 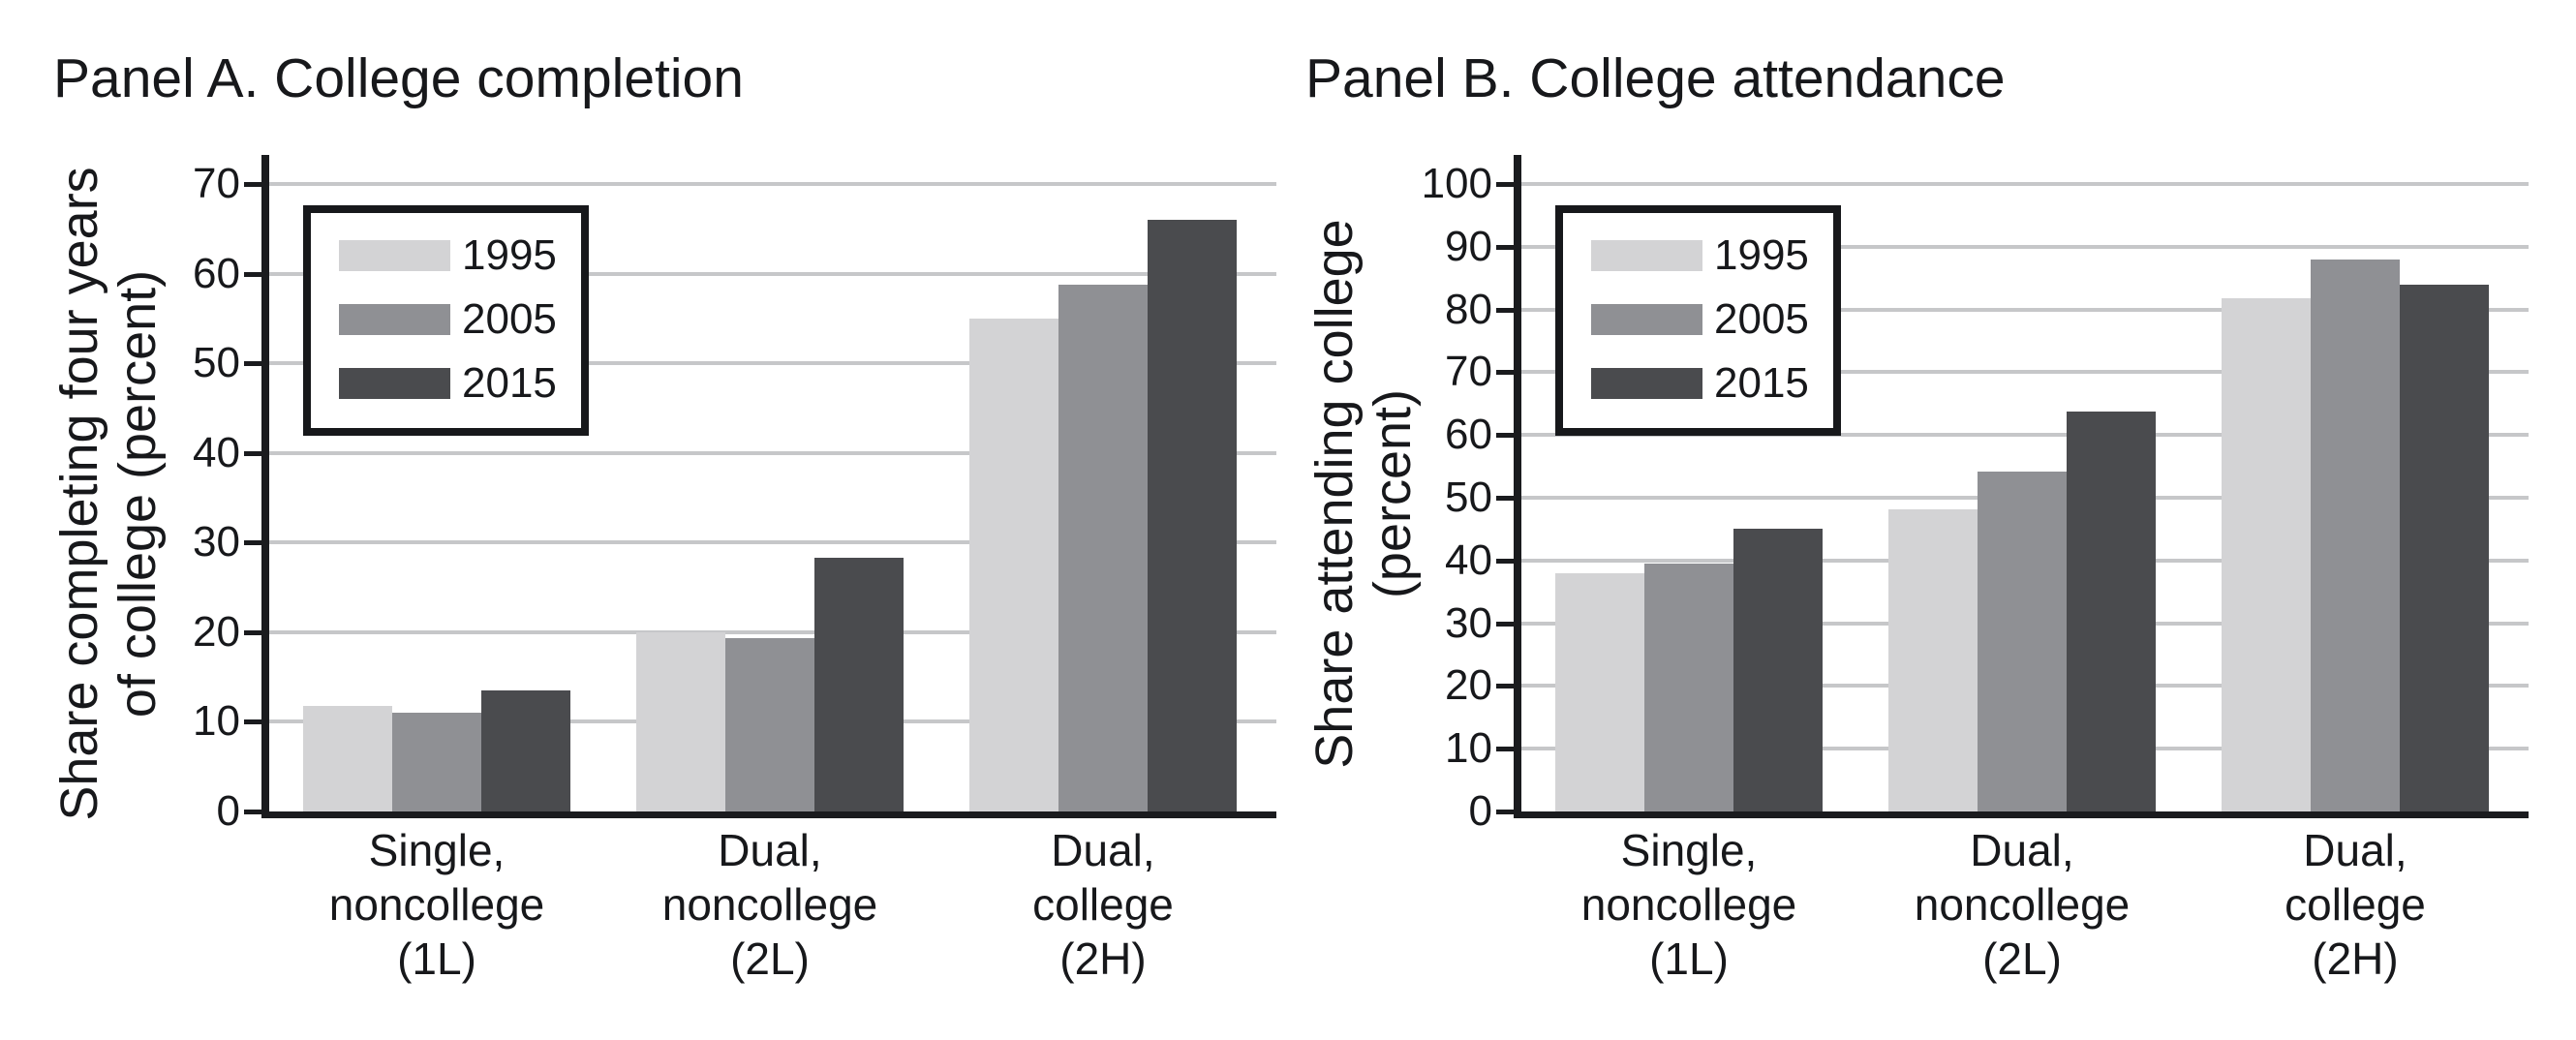 What do you see at coordinates (1468, 246) in the screenshot?
I see `y-tick-label-90: 90` at bounding box center [1468, 246].